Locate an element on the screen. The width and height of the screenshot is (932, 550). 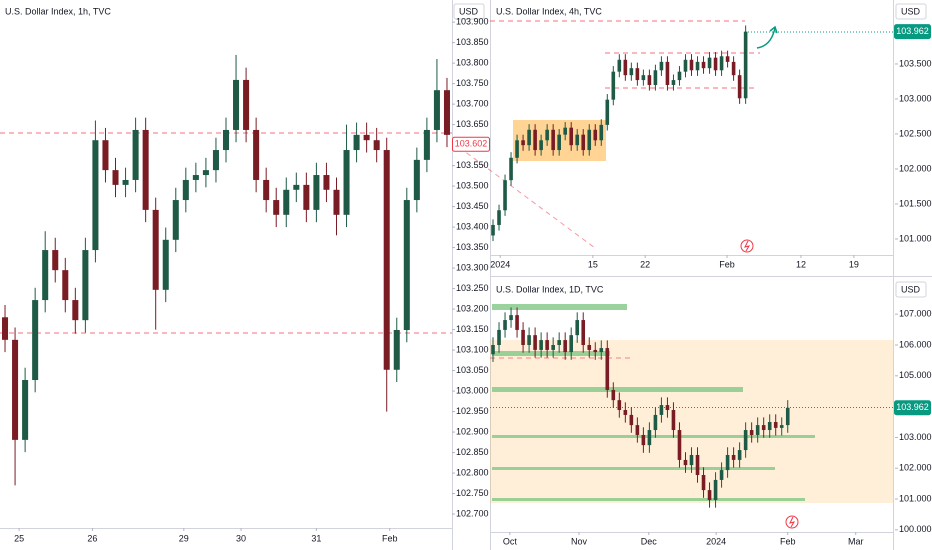
y-tick-label: 102.750 is located at coordinates (472, 493).